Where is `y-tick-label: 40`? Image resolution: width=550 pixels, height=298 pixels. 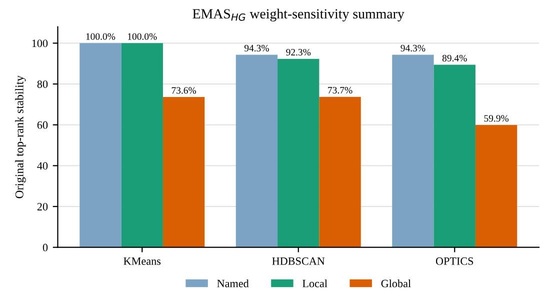
y-tick-label: 40 is located at coordinates (42, 166).